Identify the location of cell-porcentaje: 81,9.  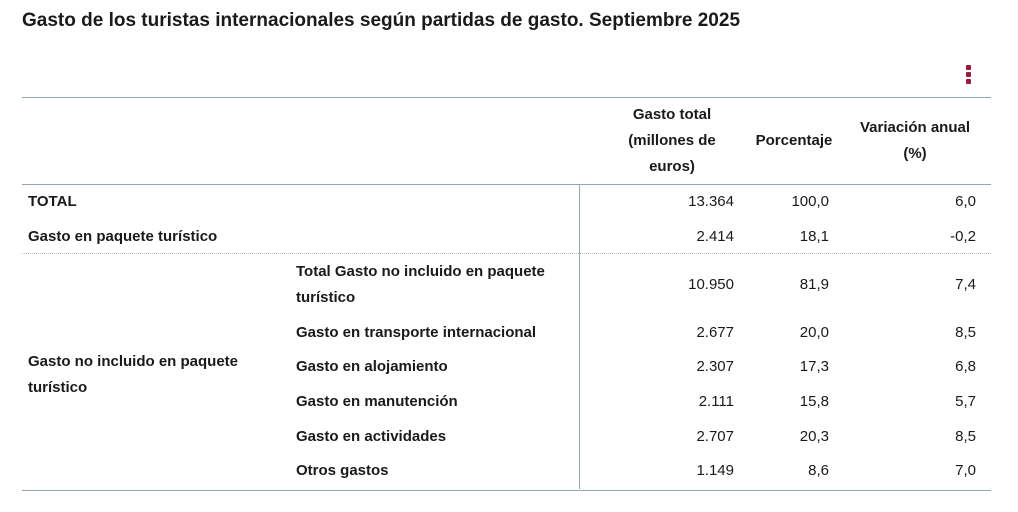
(814, 284).